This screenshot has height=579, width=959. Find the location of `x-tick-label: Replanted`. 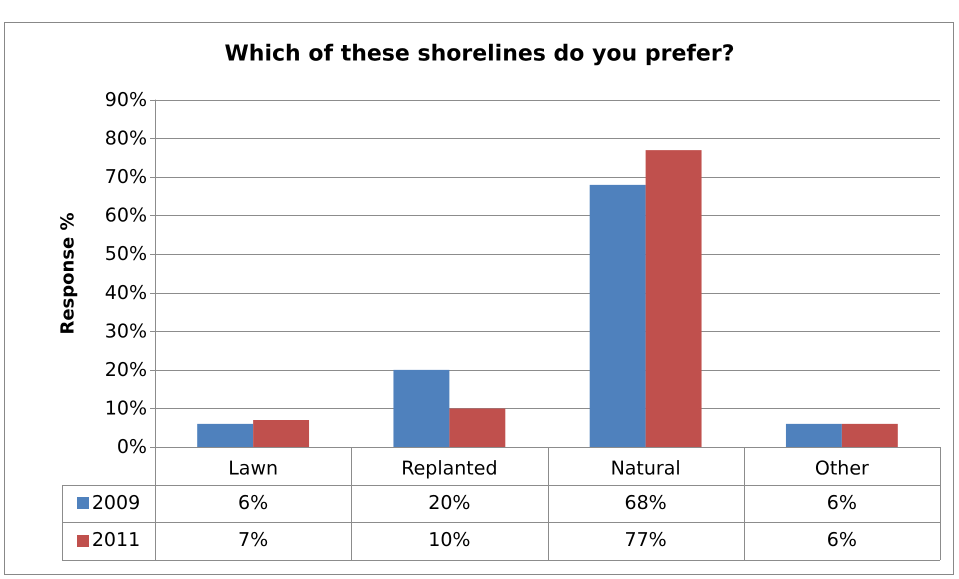

x-tick-label: Replanted is located at coordinates (449, 469).